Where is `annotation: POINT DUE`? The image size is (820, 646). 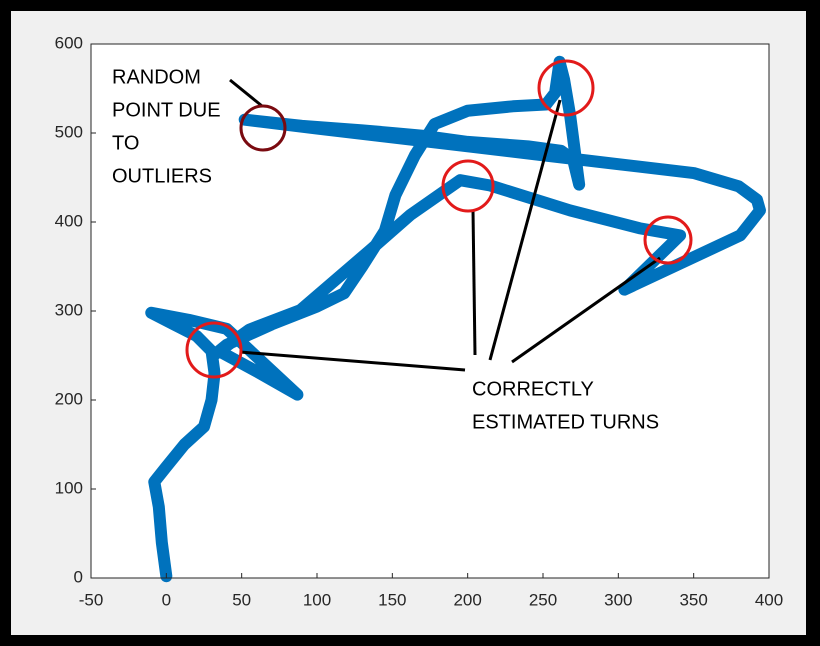
annotation: POINT DUE is located at coordinates (166, 110).